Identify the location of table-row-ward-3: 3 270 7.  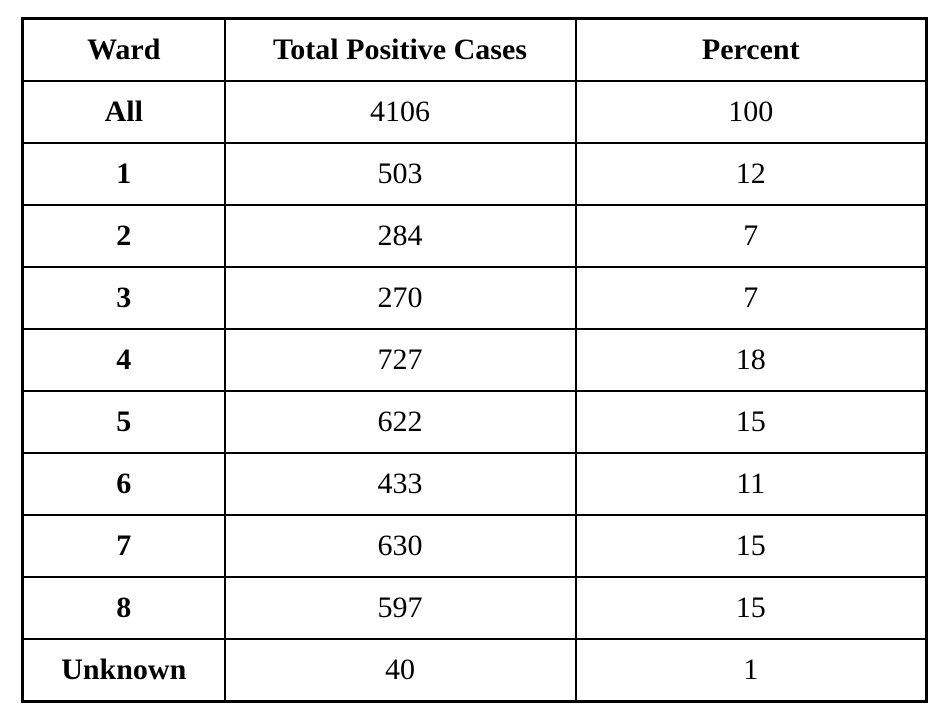
(474, 298).